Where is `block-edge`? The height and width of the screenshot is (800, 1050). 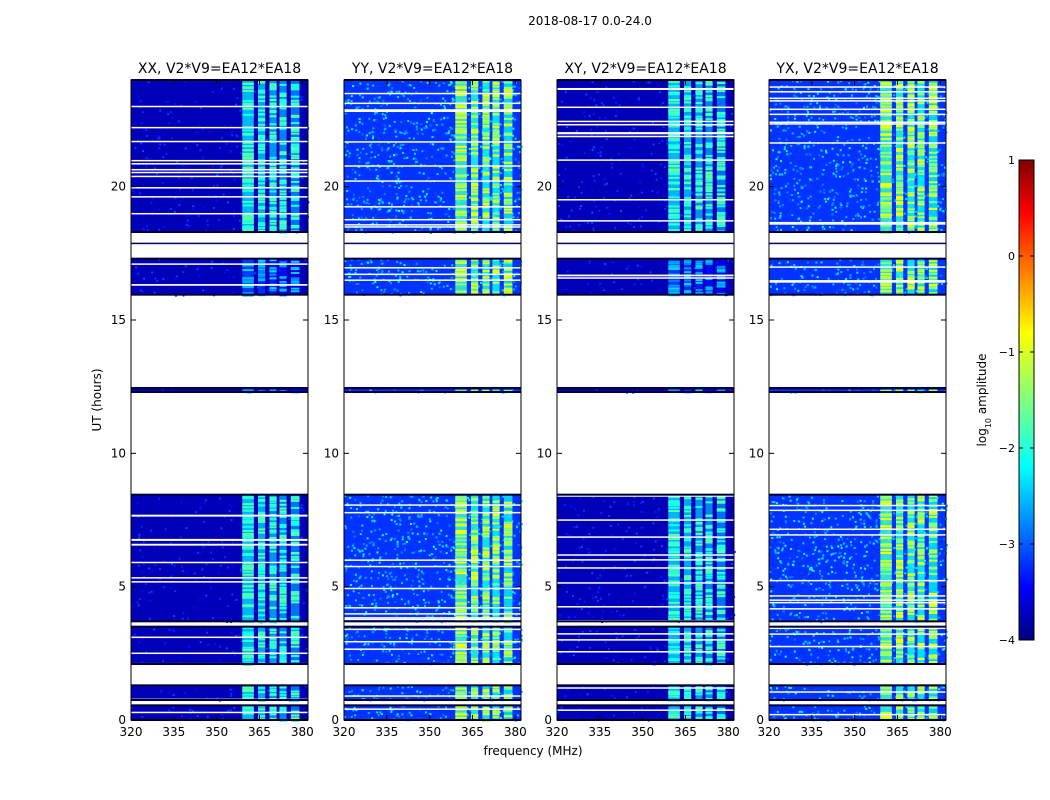 block-edge is located at coordinates (432, 626).